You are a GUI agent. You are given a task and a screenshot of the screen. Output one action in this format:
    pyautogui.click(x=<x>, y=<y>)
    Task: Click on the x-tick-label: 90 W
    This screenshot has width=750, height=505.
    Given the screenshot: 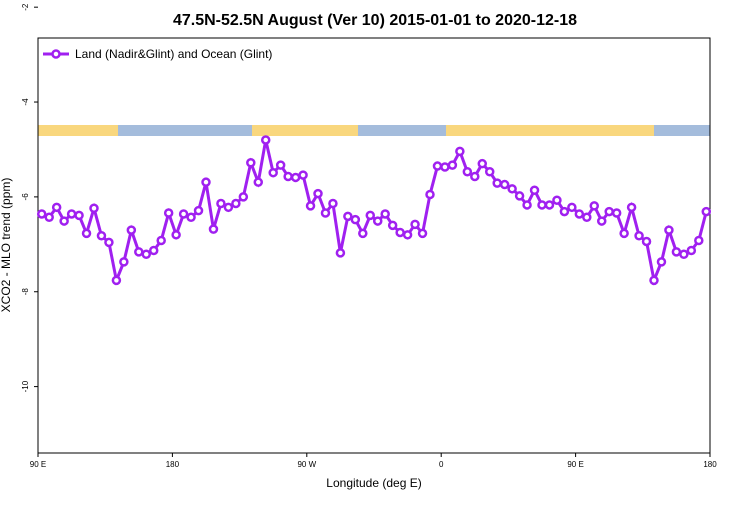 What is the action you would take?
    pyautogui.click(x=306, y=464)
    